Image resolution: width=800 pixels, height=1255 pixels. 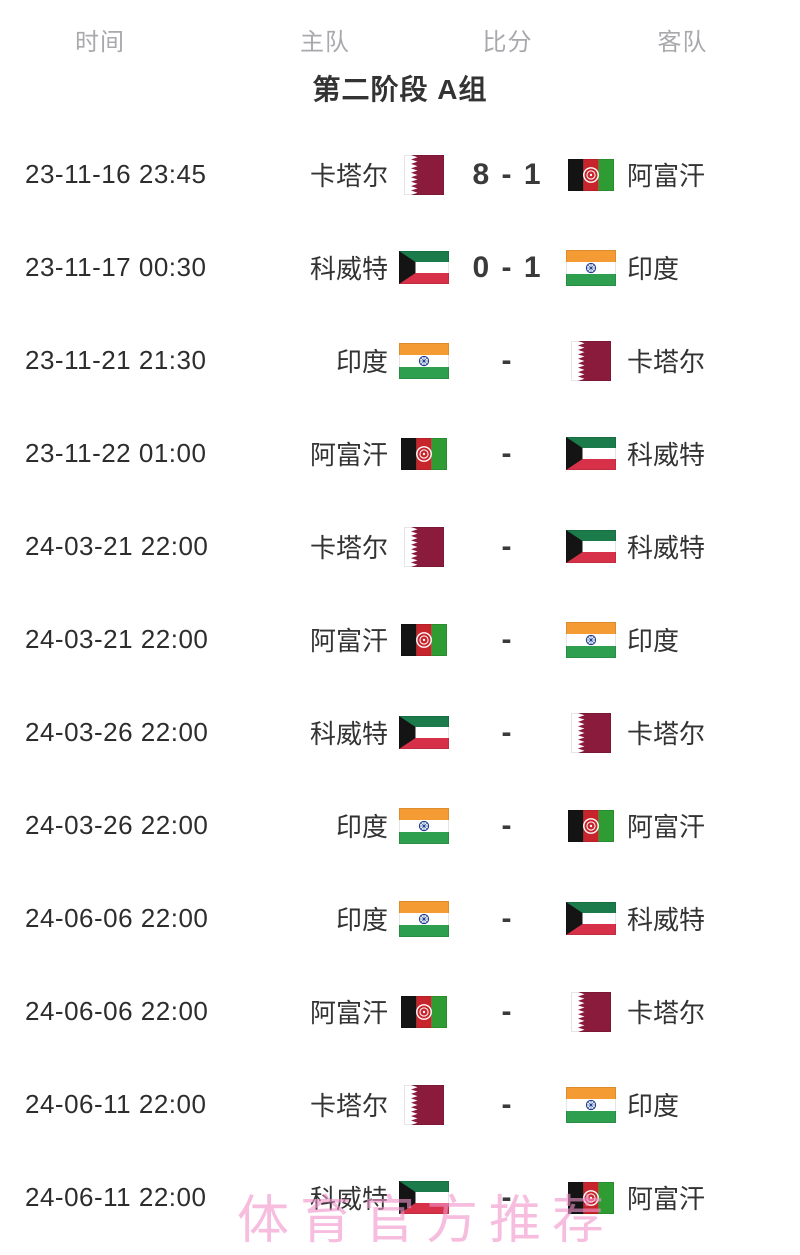 I want to click on header-score: 比分, so click(x=507, y=42).